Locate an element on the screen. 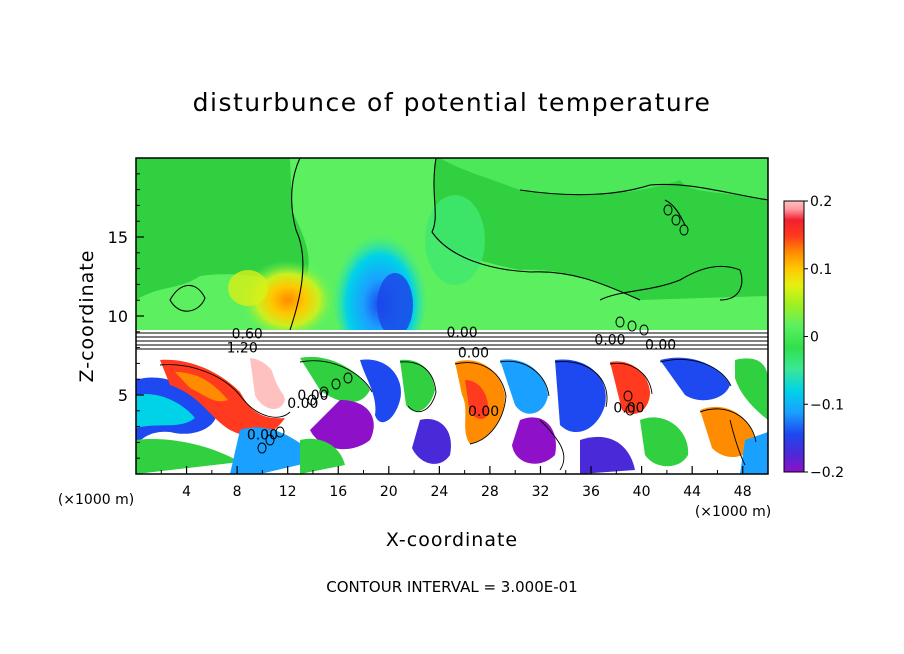 This screenshot has height=654, width=904. contour-label: 1.20 is located at coordinates (242, 349).